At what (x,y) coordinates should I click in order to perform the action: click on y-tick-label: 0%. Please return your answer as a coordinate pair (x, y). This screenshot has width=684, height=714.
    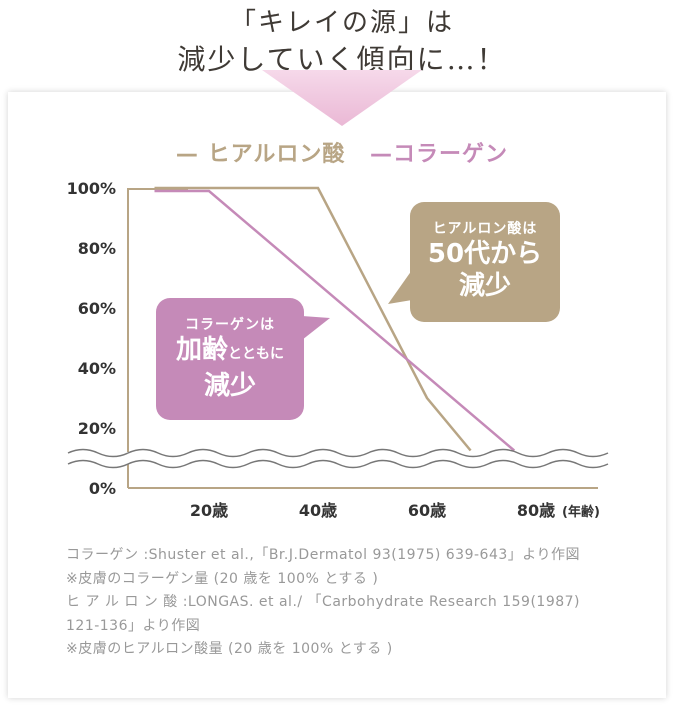
    Looking at the image, I should click on (102, 488).